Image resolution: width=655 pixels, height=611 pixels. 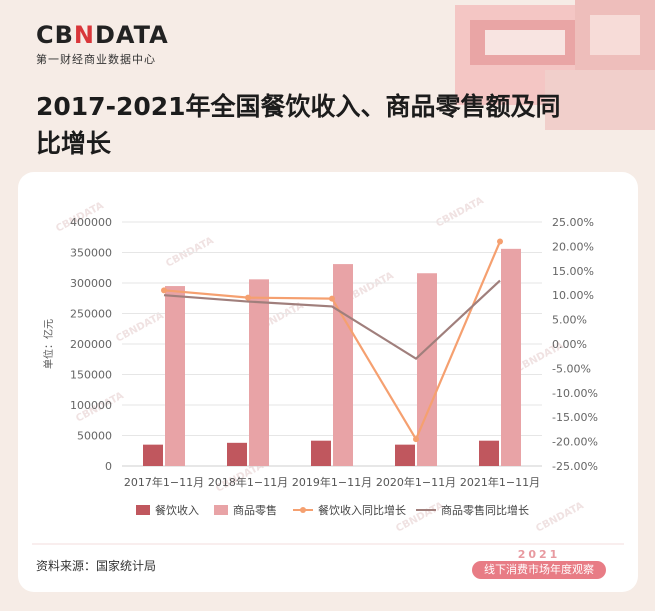 What do you see at coordinates (500, 482) in the screenshot?
I see `x-tick-label: 2021年1−11月` at bounding box center [500, 482].